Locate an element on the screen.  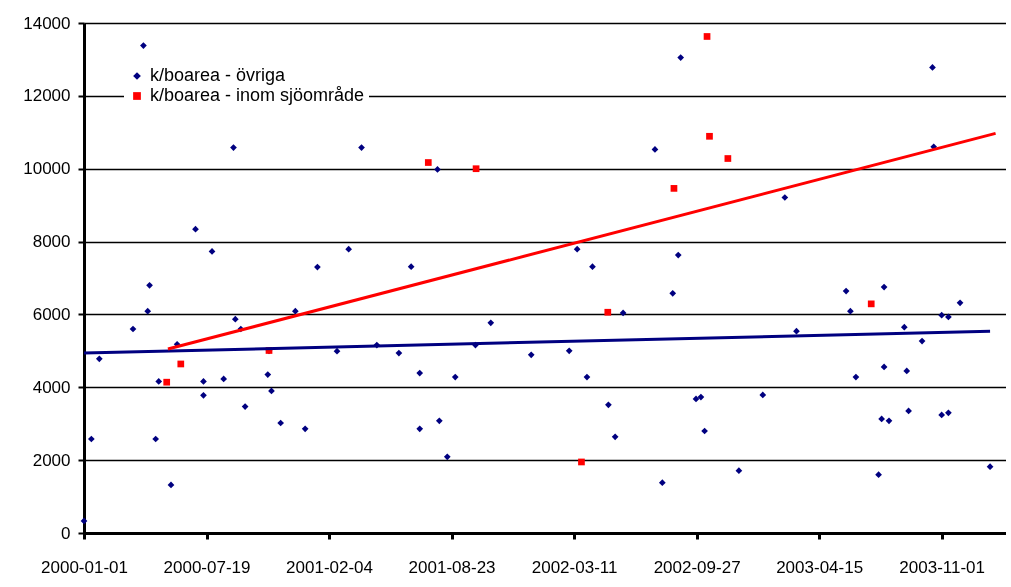
x-tick-label: 2000-01-01 is located at coordinates (84, 567).